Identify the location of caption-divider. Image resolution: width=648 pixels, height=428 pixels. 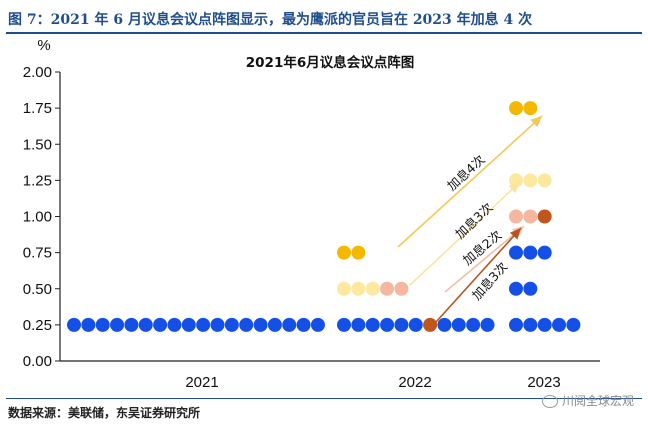
(324, 33).